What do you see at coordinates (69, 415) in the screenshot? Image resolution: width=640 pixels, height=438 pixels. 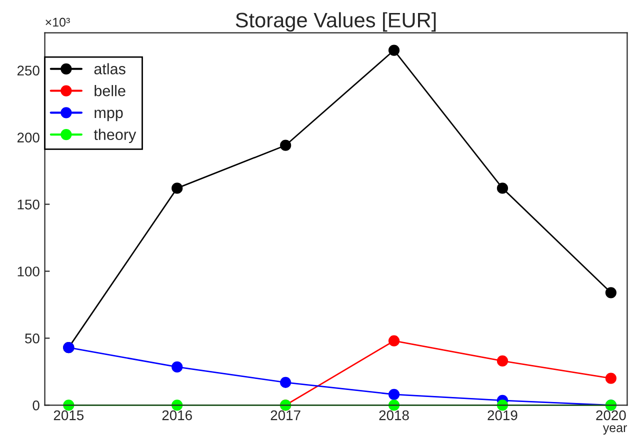 I see `x-tick-label: 2015` at bounding box center [69, 415].